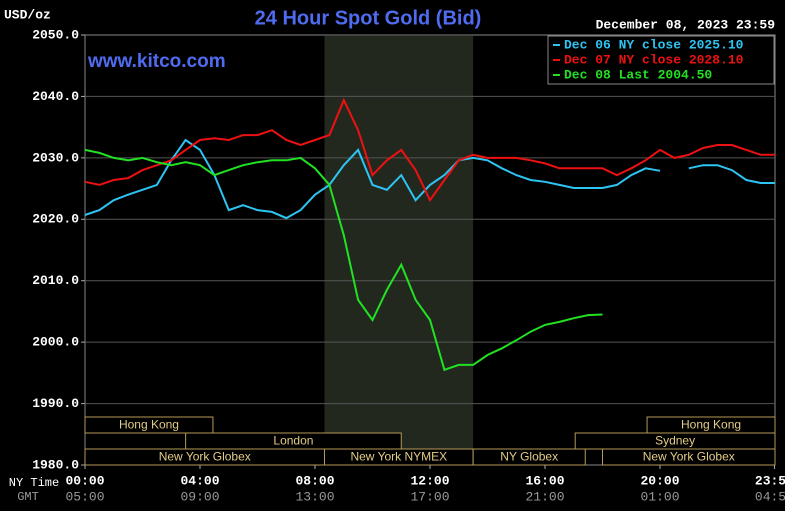  Describe the element at coordinates (659, 496) in the screenshot. I see `x2-tick-label: 01:00` at that location.